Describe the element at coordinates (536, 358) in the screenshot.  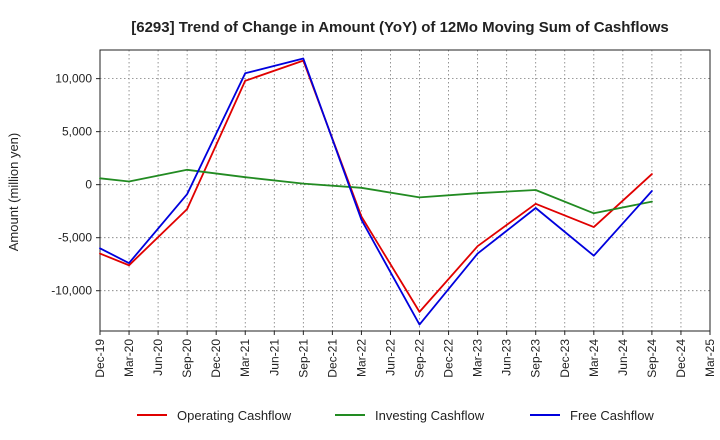
I see `x-tick-label: Sep-23` at that location.